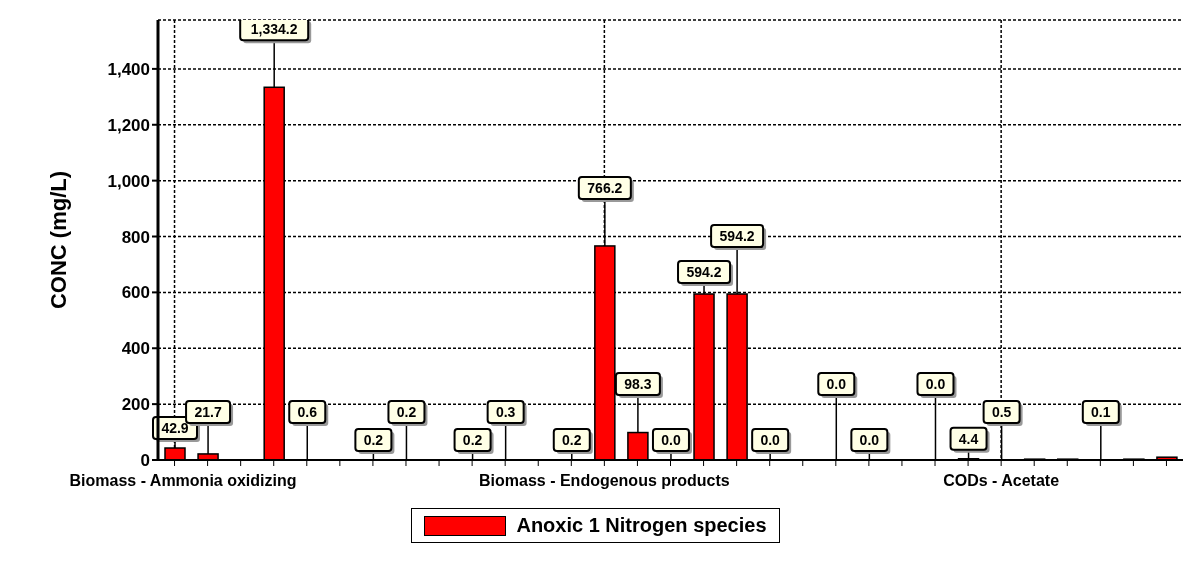  Describe the element at coordinates (1101, 412) in the screenshot. I see `data-label: 0.1` at that location.